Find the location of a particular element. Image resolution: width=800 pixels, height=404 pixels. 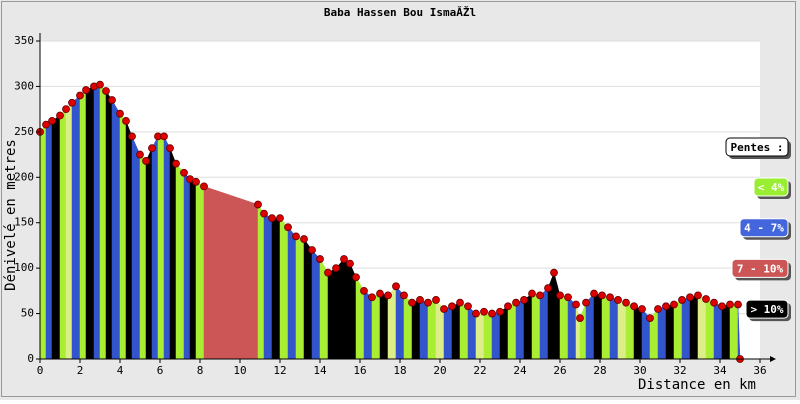

x-tick-label: 32 is located at coordinates (679, 370).